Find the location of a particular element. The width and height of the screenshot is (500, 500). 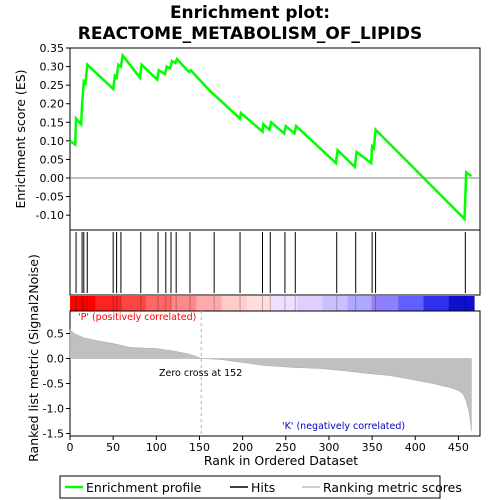

xtick-label: 350 is located at coordinates (372, 447).